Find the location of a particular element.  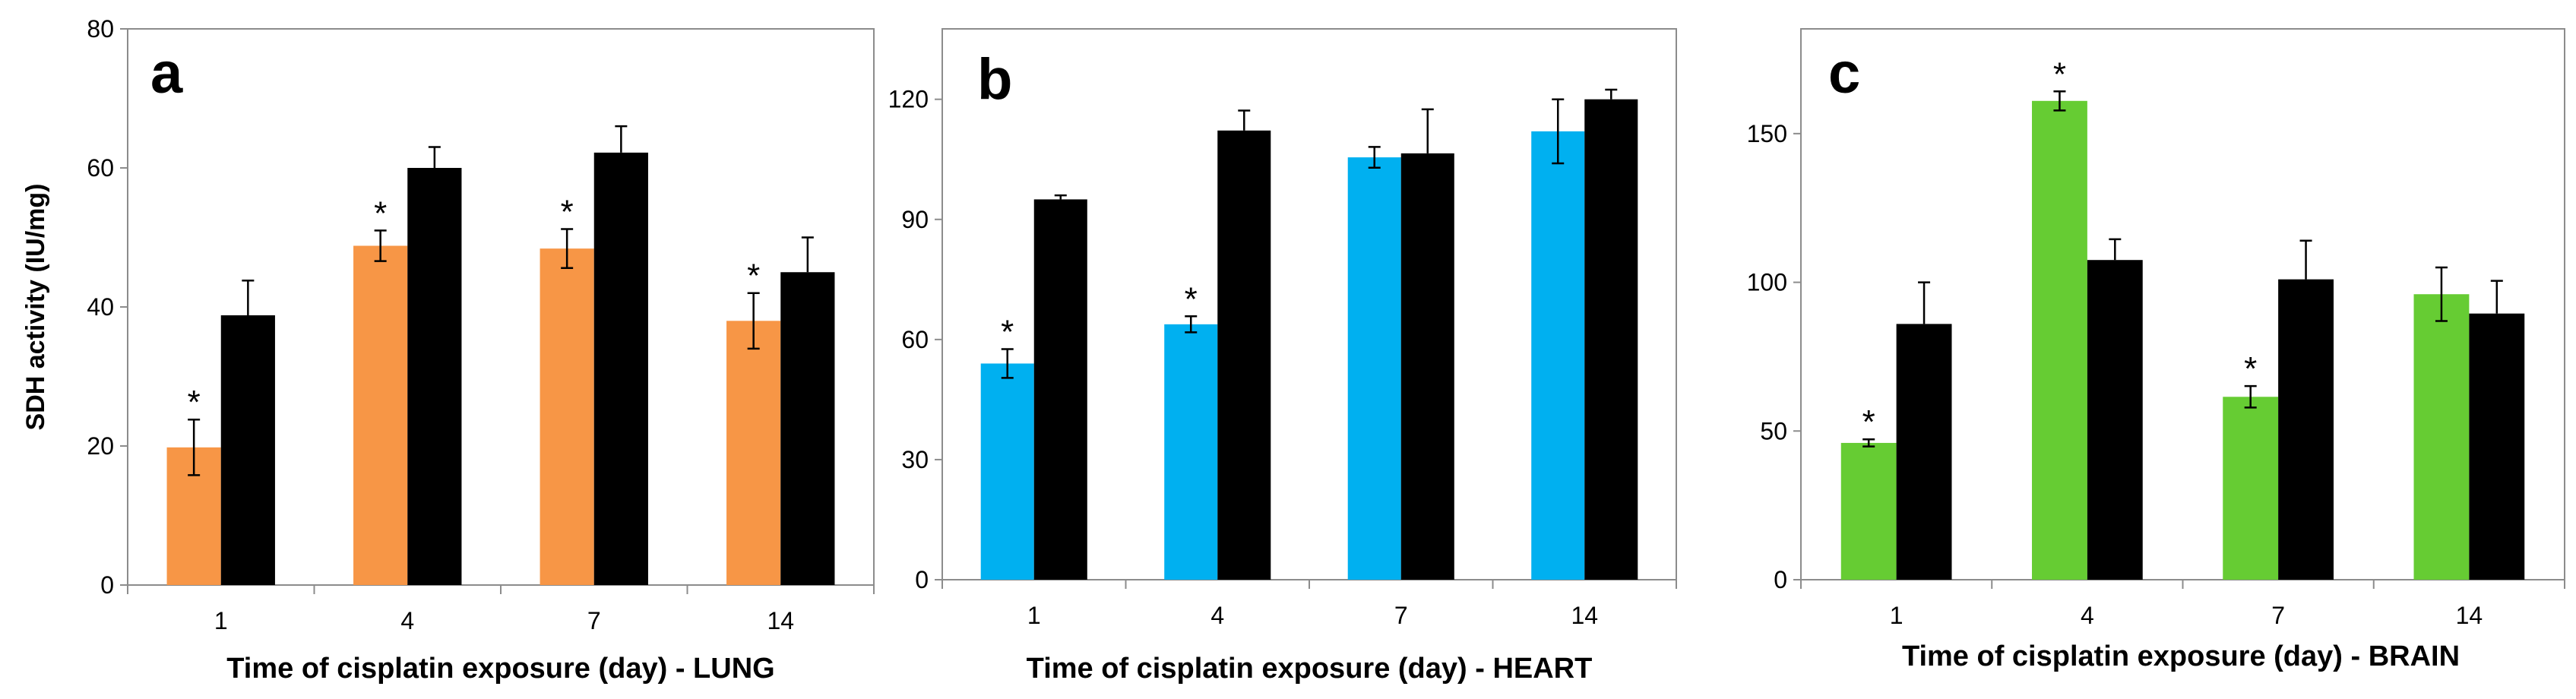

y-tick-label: 150 is located at coordinates (1767, 133).